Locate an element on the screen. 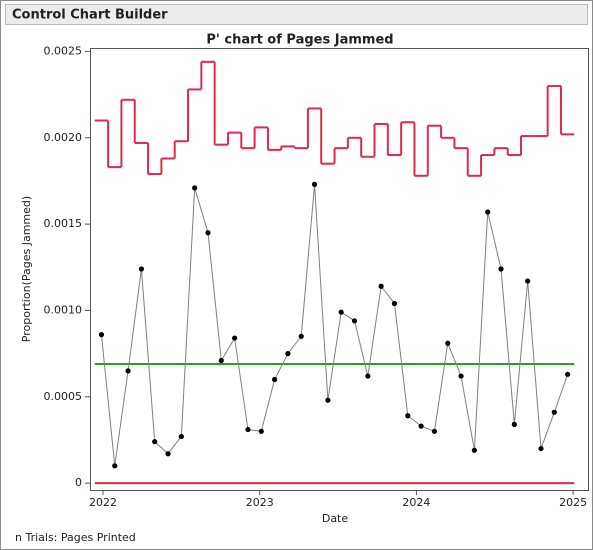 This screenshot has height=550, width=593. y-tick-label: 0.0005 is located at coordinates (63, 396).